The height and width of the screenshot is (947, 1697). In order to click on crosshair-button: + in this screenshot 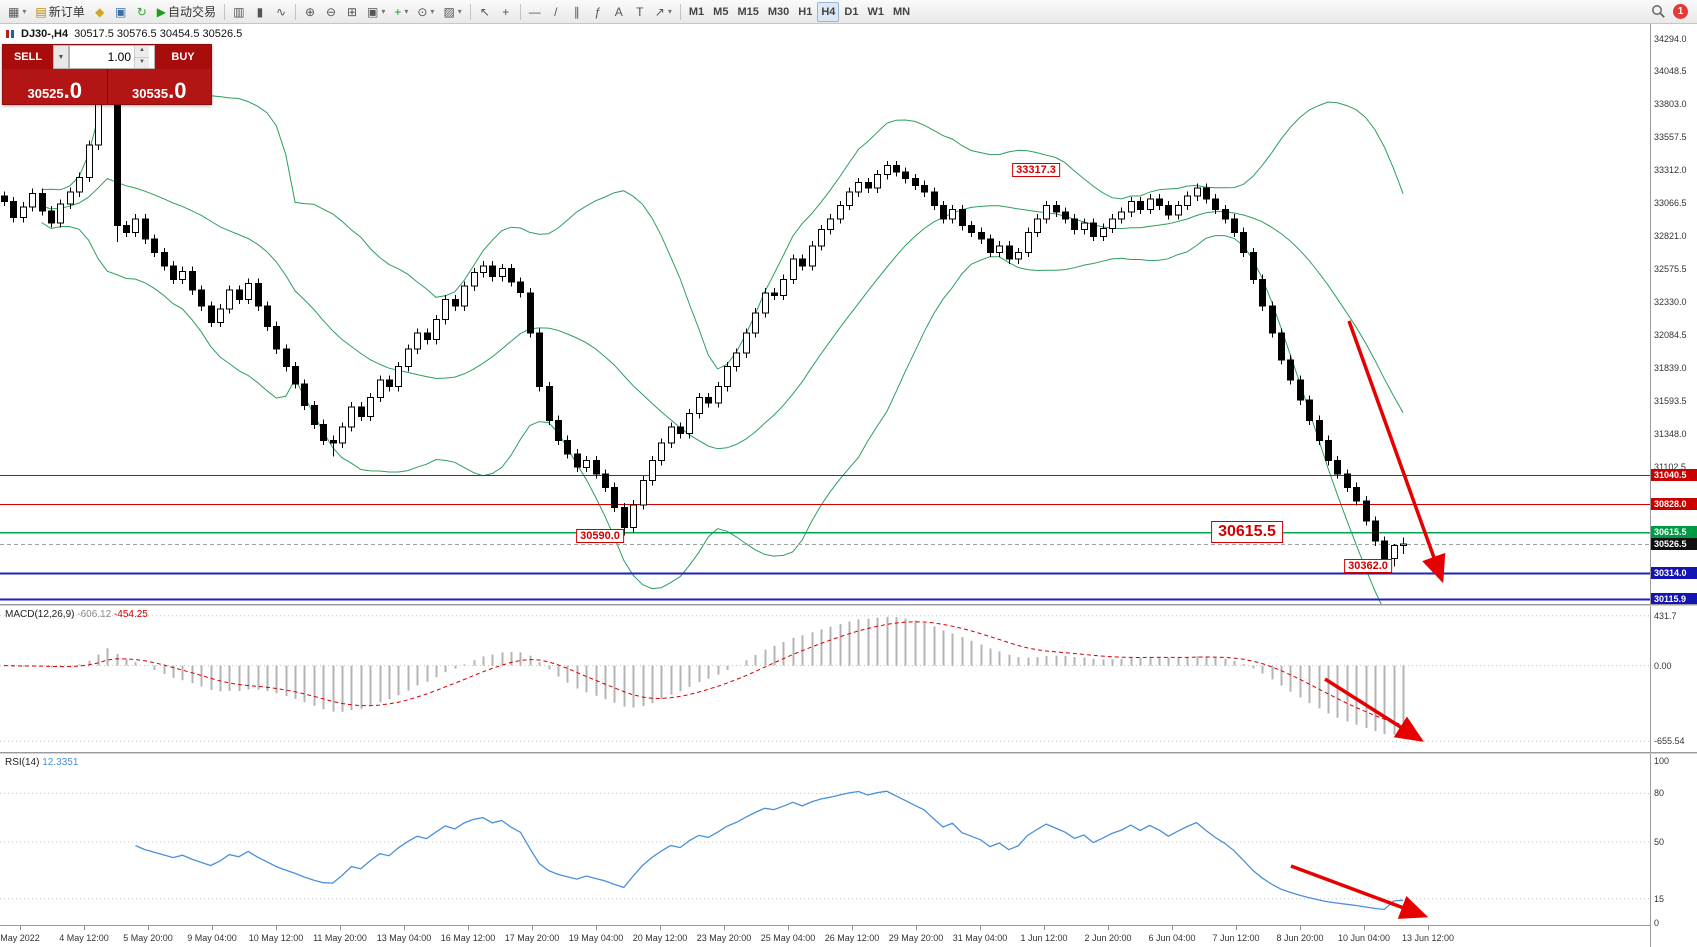, I will do `click(506, 12)`.